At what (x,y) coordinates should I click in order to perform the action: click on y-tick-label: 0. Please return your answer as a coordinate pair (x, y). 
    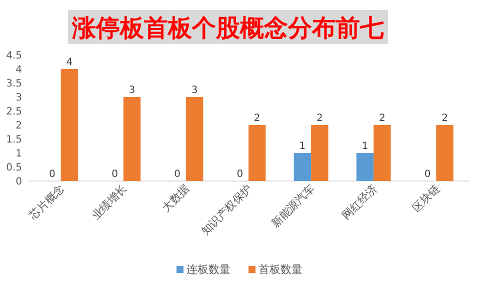
    Looking at the image, I should click on (19, 182).